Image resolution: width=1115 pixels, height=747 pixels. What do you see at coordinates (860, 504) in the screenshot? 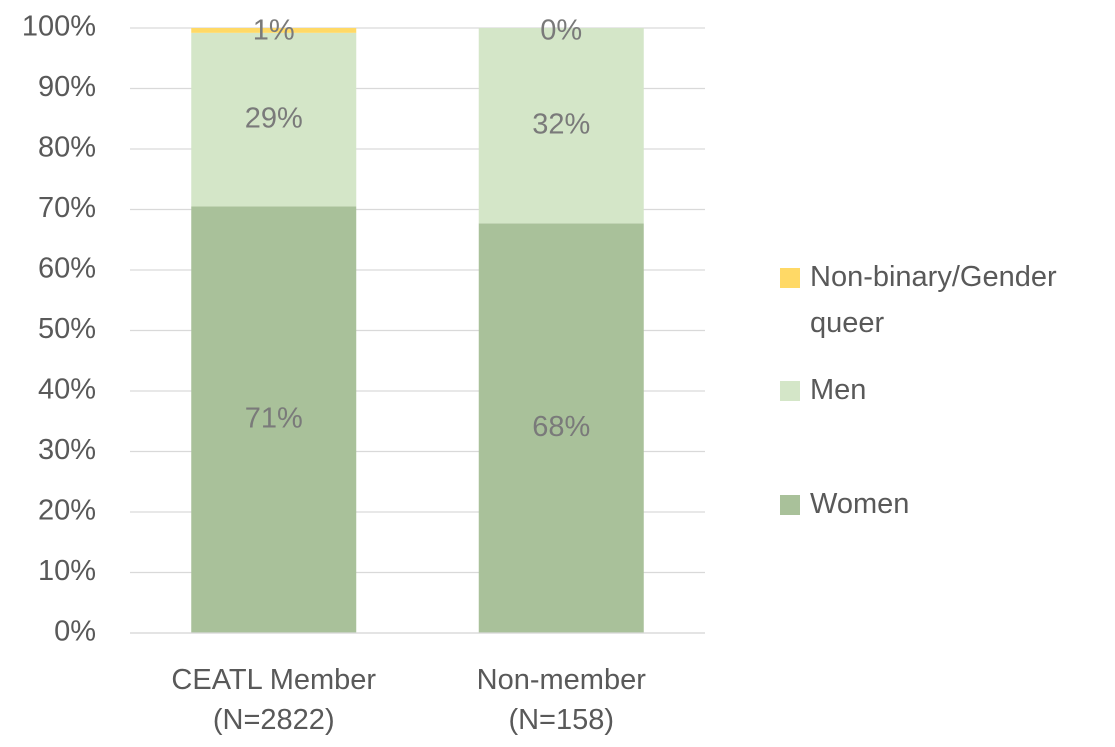
I see `legend-label: Women` at bounding box center [860, 504].